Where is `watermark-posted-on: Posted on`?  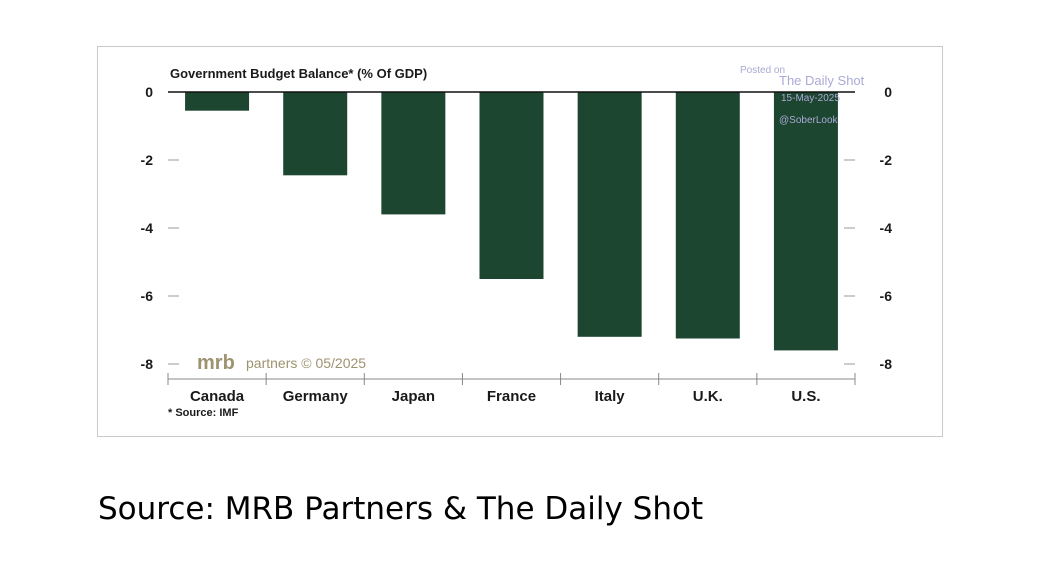 watermark-posted-on: Posted on is located at coordinates (762, 70).